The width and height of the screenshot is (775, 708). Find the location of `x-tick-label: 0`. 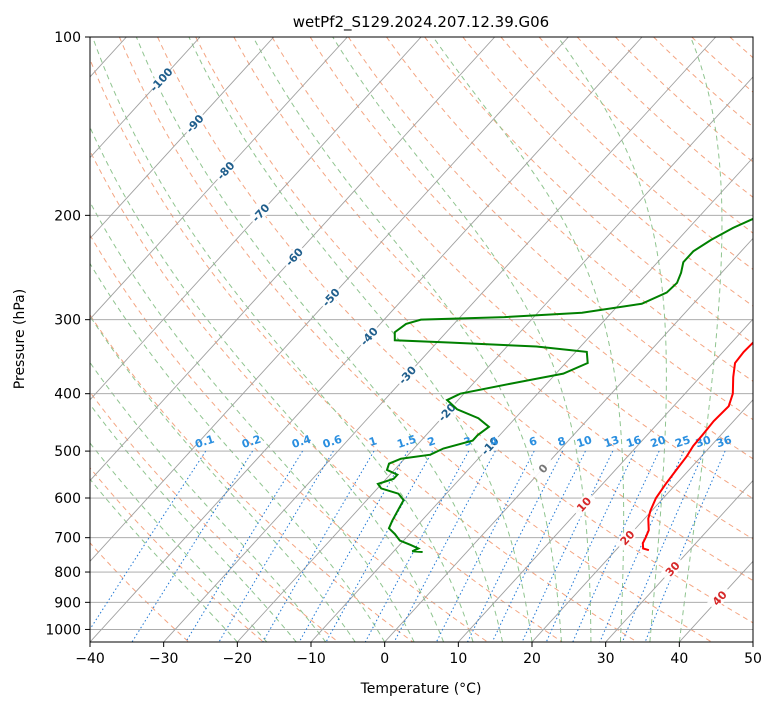

x-tick-label: 0 is located at coordinates (384, 659).